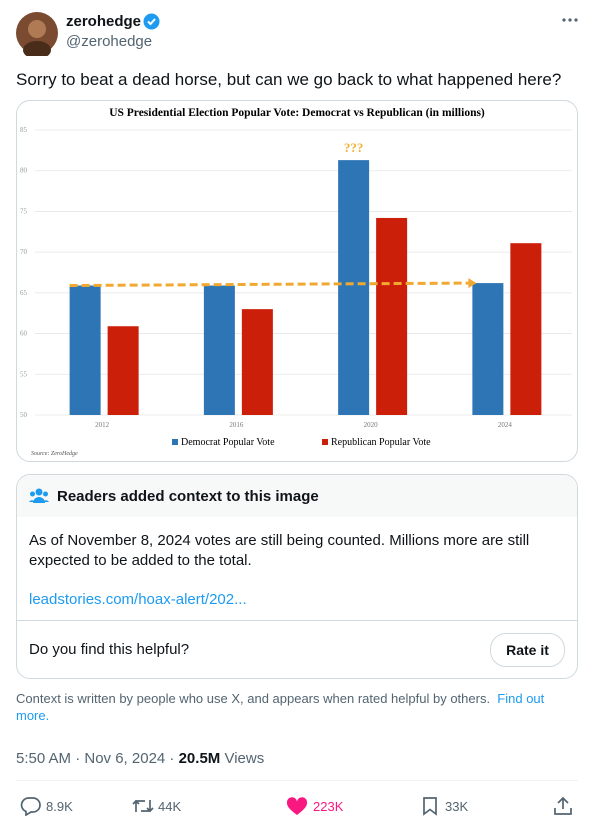  I want to click on y-tick-label: 70, so click(24, 252).